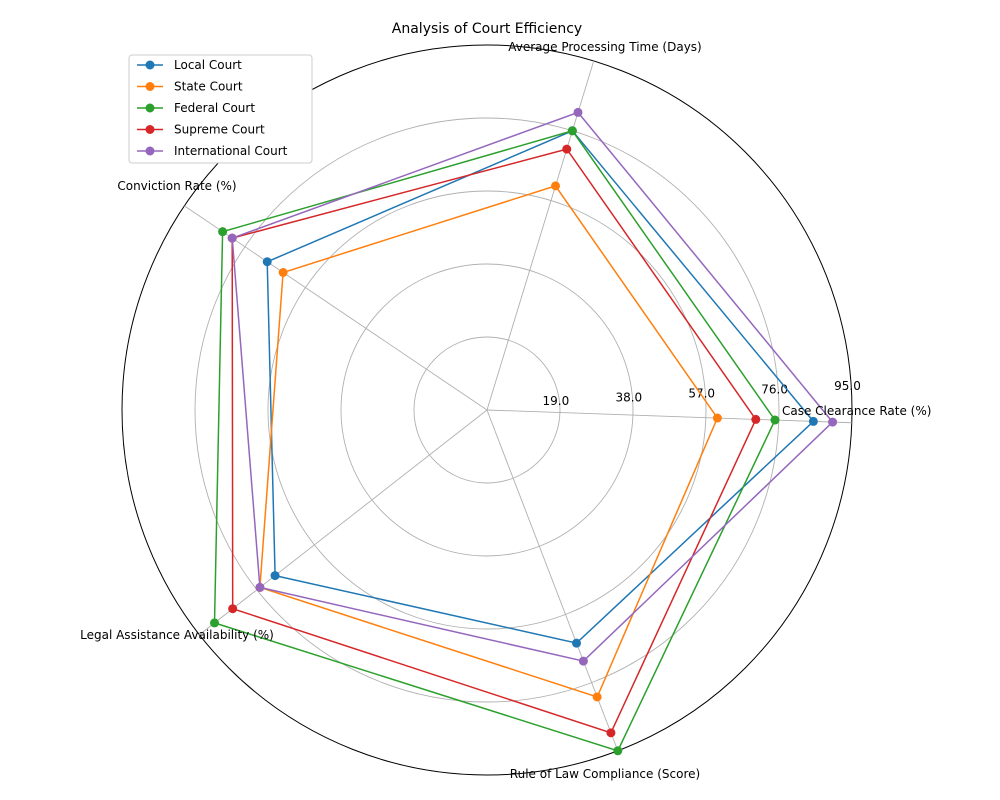 The width and height of the screenshot is (1000, 800). What do you see at coordinates (556, 401) in the screenshot?
I see `r-tick-label: 19.0` at bounding box center [556, 401].